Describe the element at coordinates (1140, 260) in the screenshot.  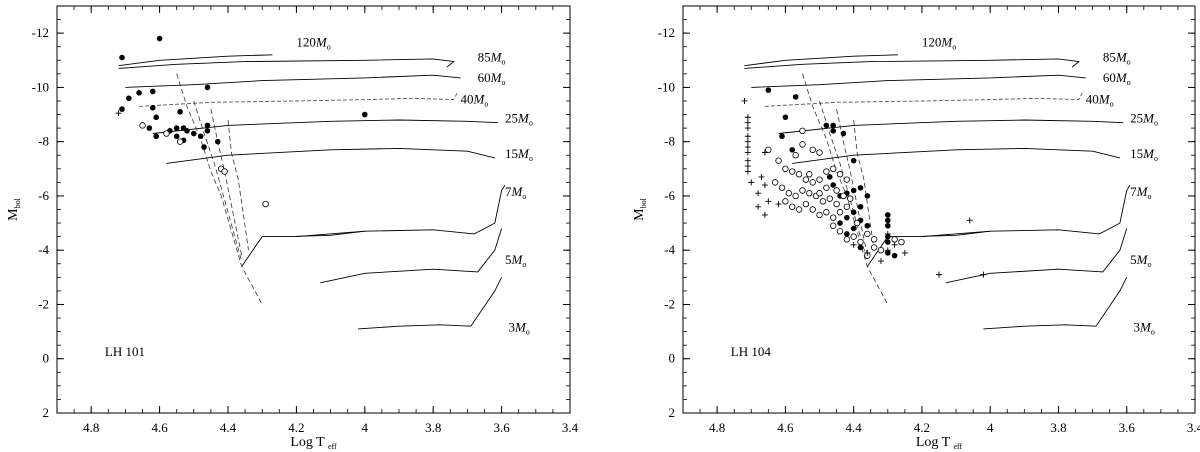
I see `mass-track-label: 5Mo` at that location.